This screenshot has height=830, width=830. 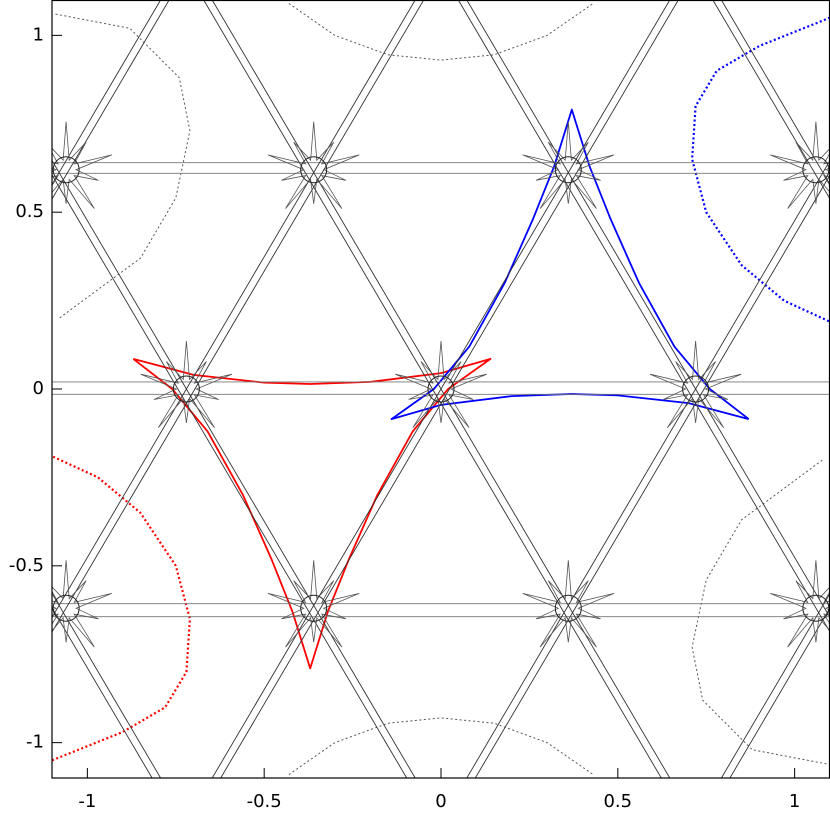 I want to click on y-tick-label: 1, so click(x=38, y=34).